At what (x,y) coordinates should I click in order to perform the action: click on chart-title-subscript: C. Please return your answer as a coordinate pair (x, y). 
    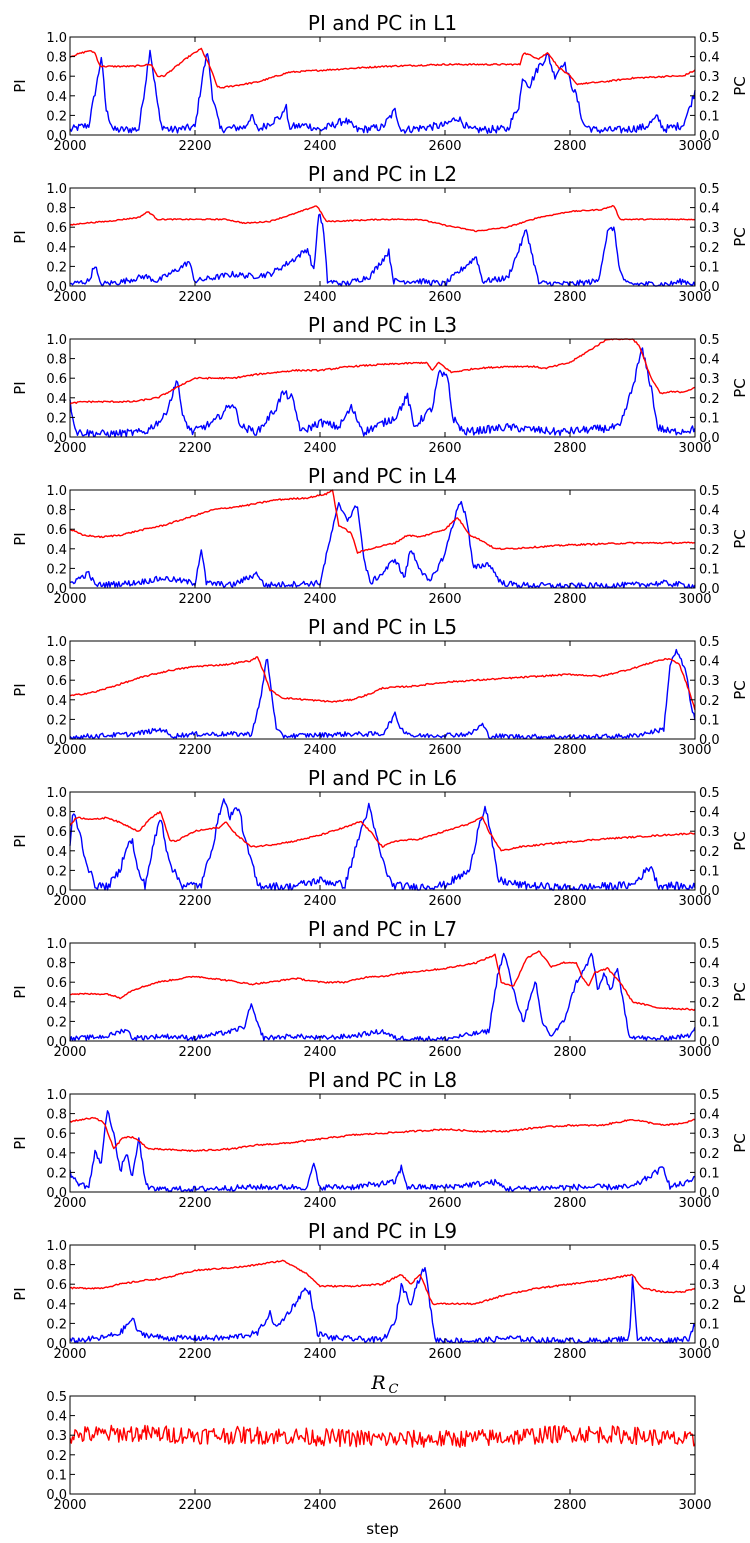
    Looking at the image, I should click on (394, 1389).